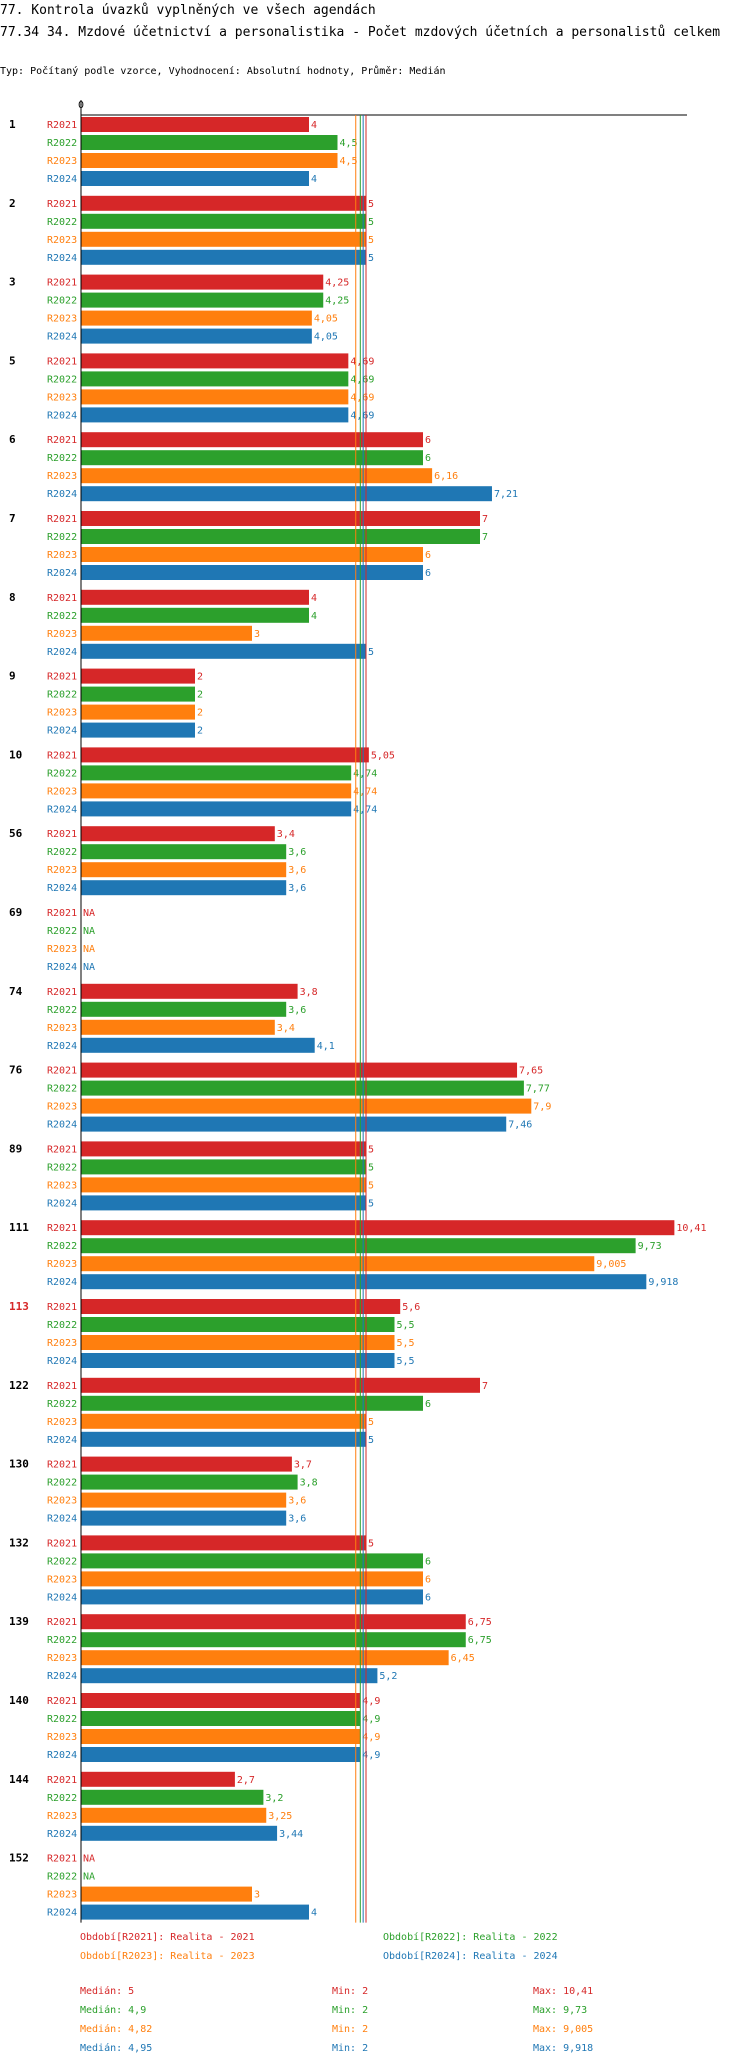 This screenshot has height=2058, width=750. Describe the element at coordinates (89, 1877) in the screenshot. I see `value-label-152-r2022: NA` at that location.